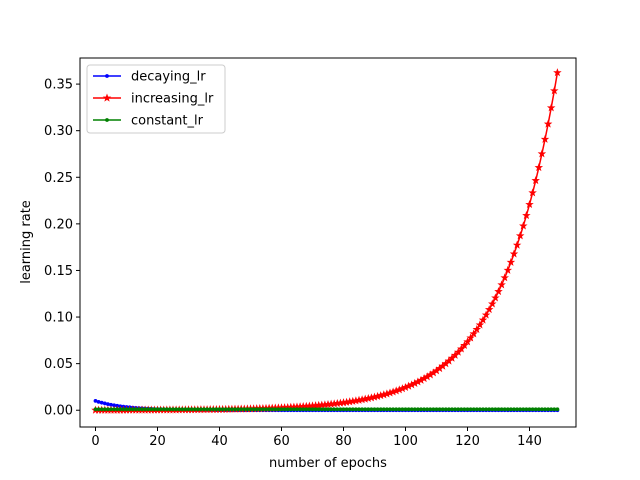 This screenshot has width=640, height=480. Describe the element at coordinates (328, 463) in the screenshot. I see `x-axis-label: number of epochs` at that location.